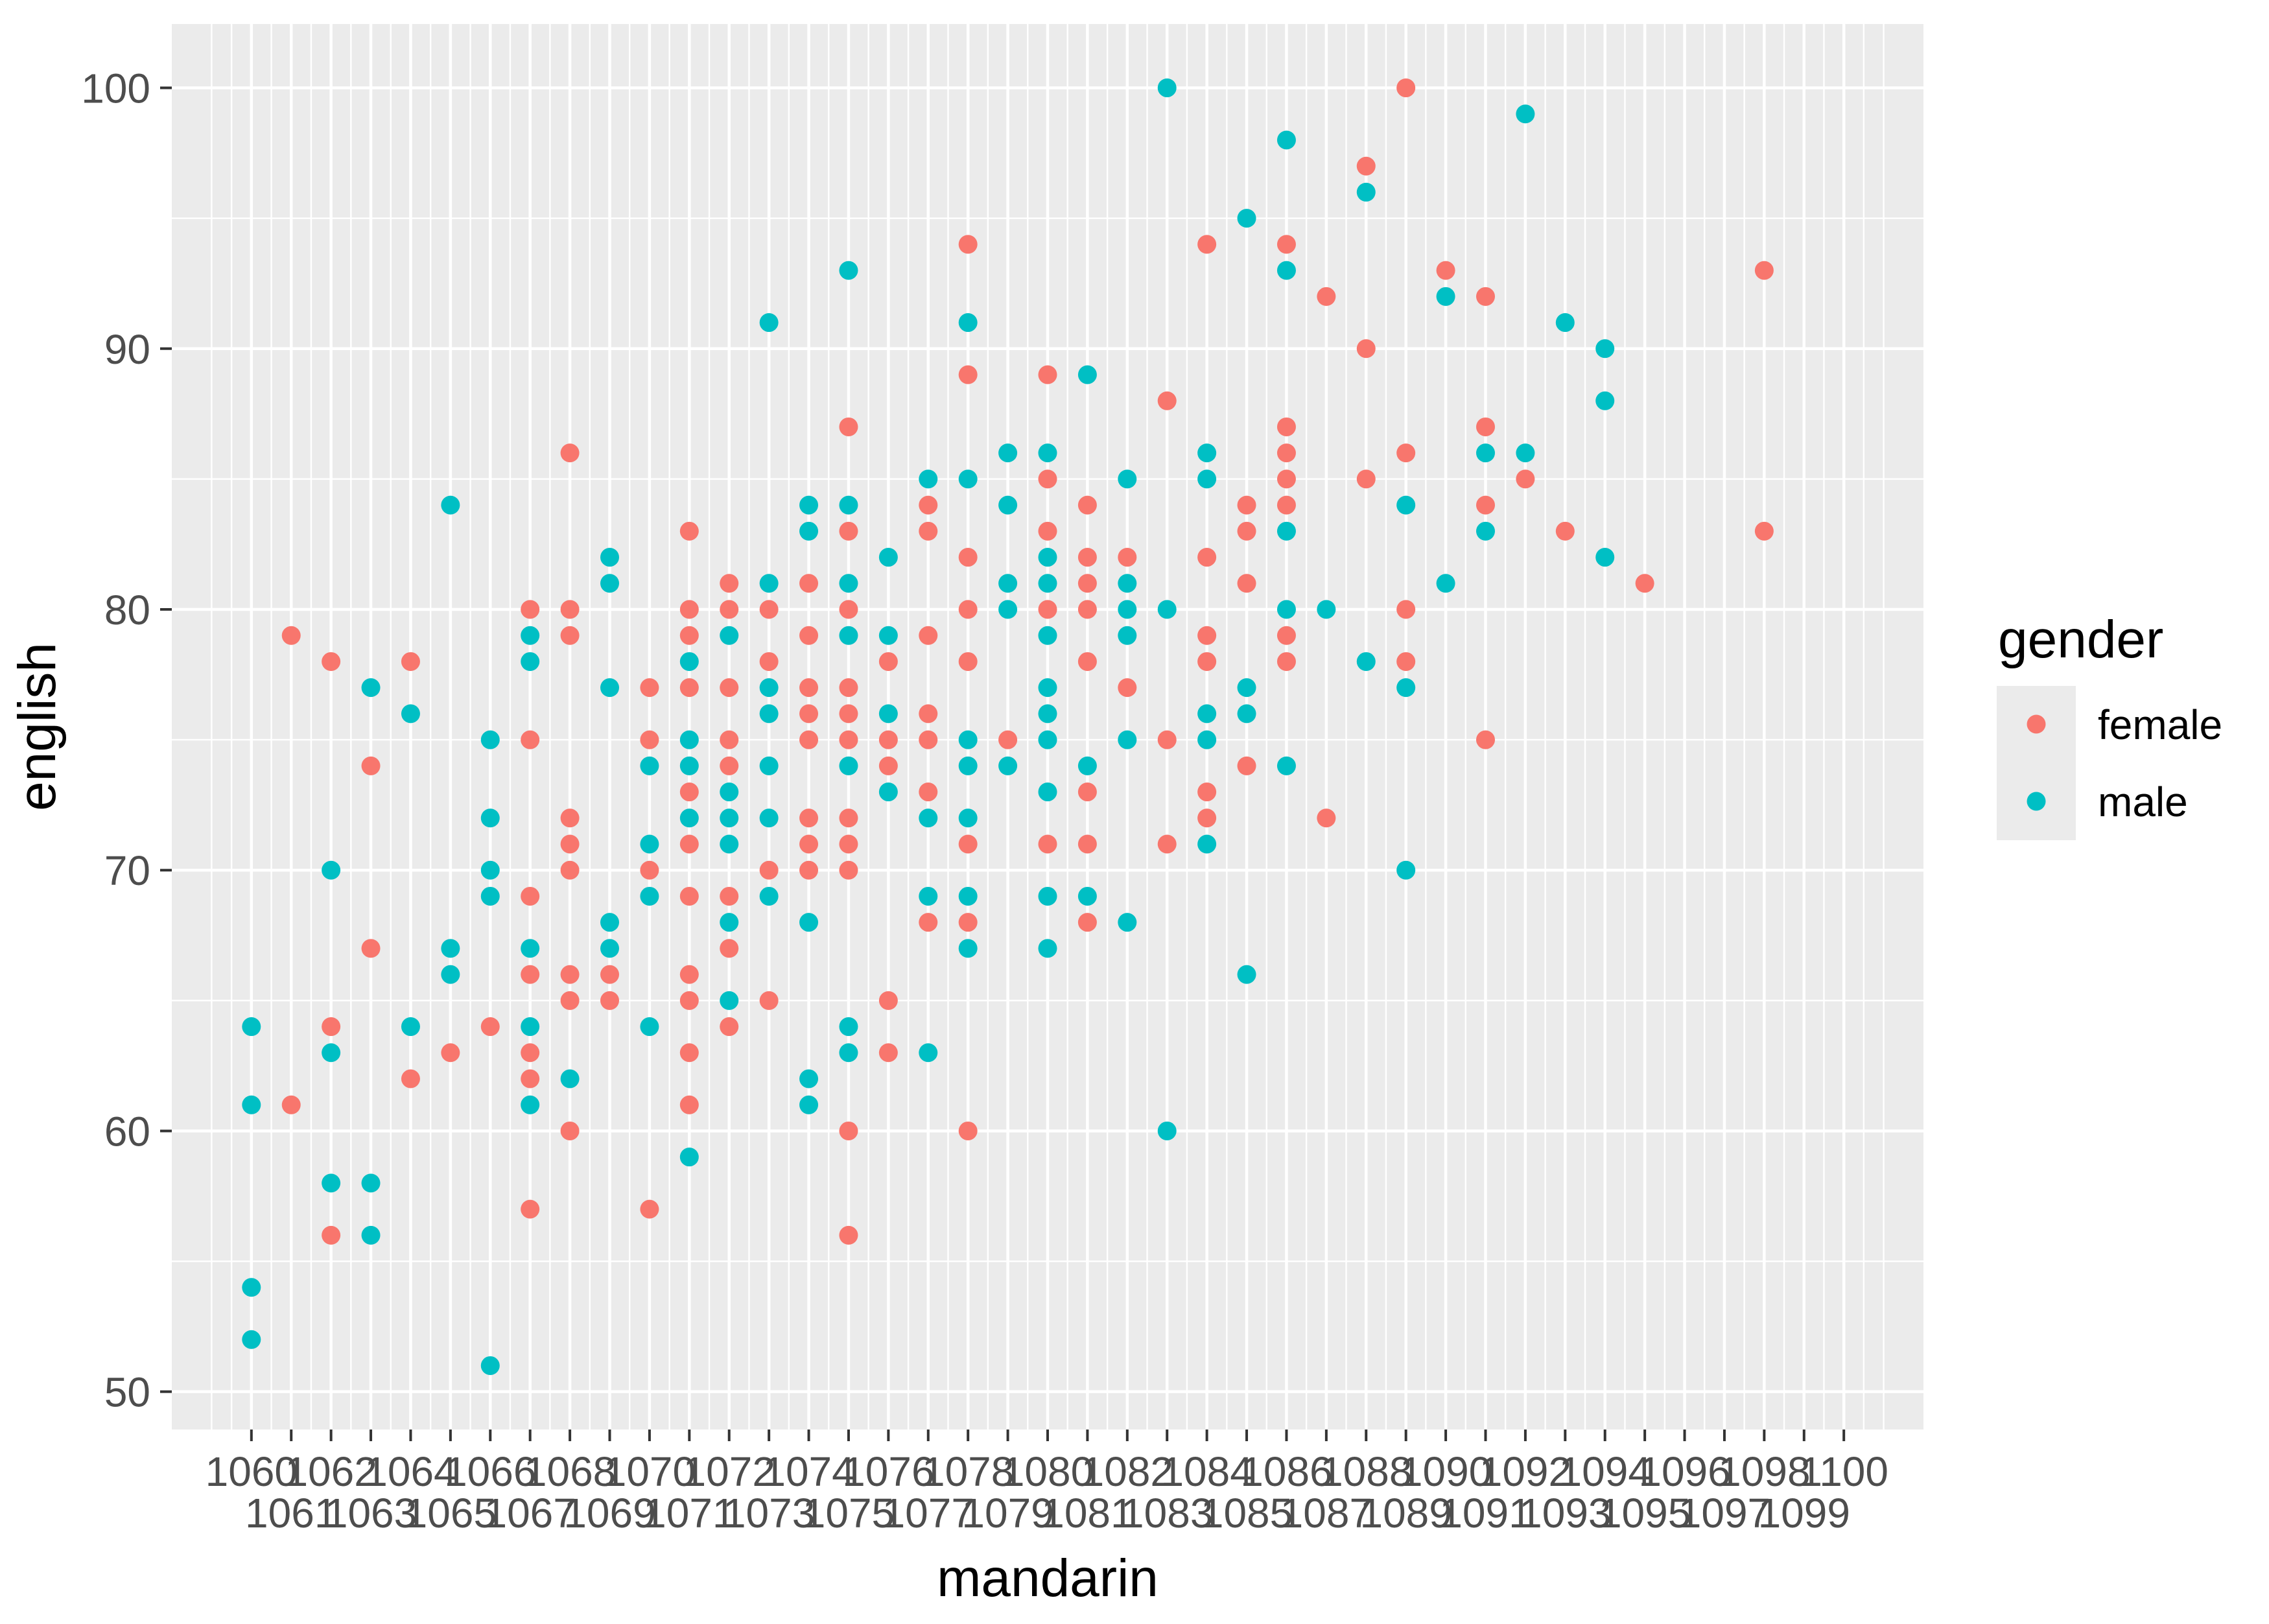  I want to click on x-tick-label: 1100, so click(1843, 1472).